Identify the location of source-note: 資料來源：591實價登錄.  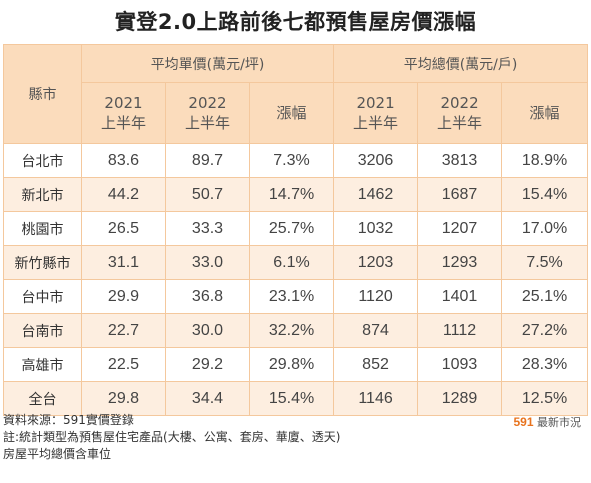
(68, 420).